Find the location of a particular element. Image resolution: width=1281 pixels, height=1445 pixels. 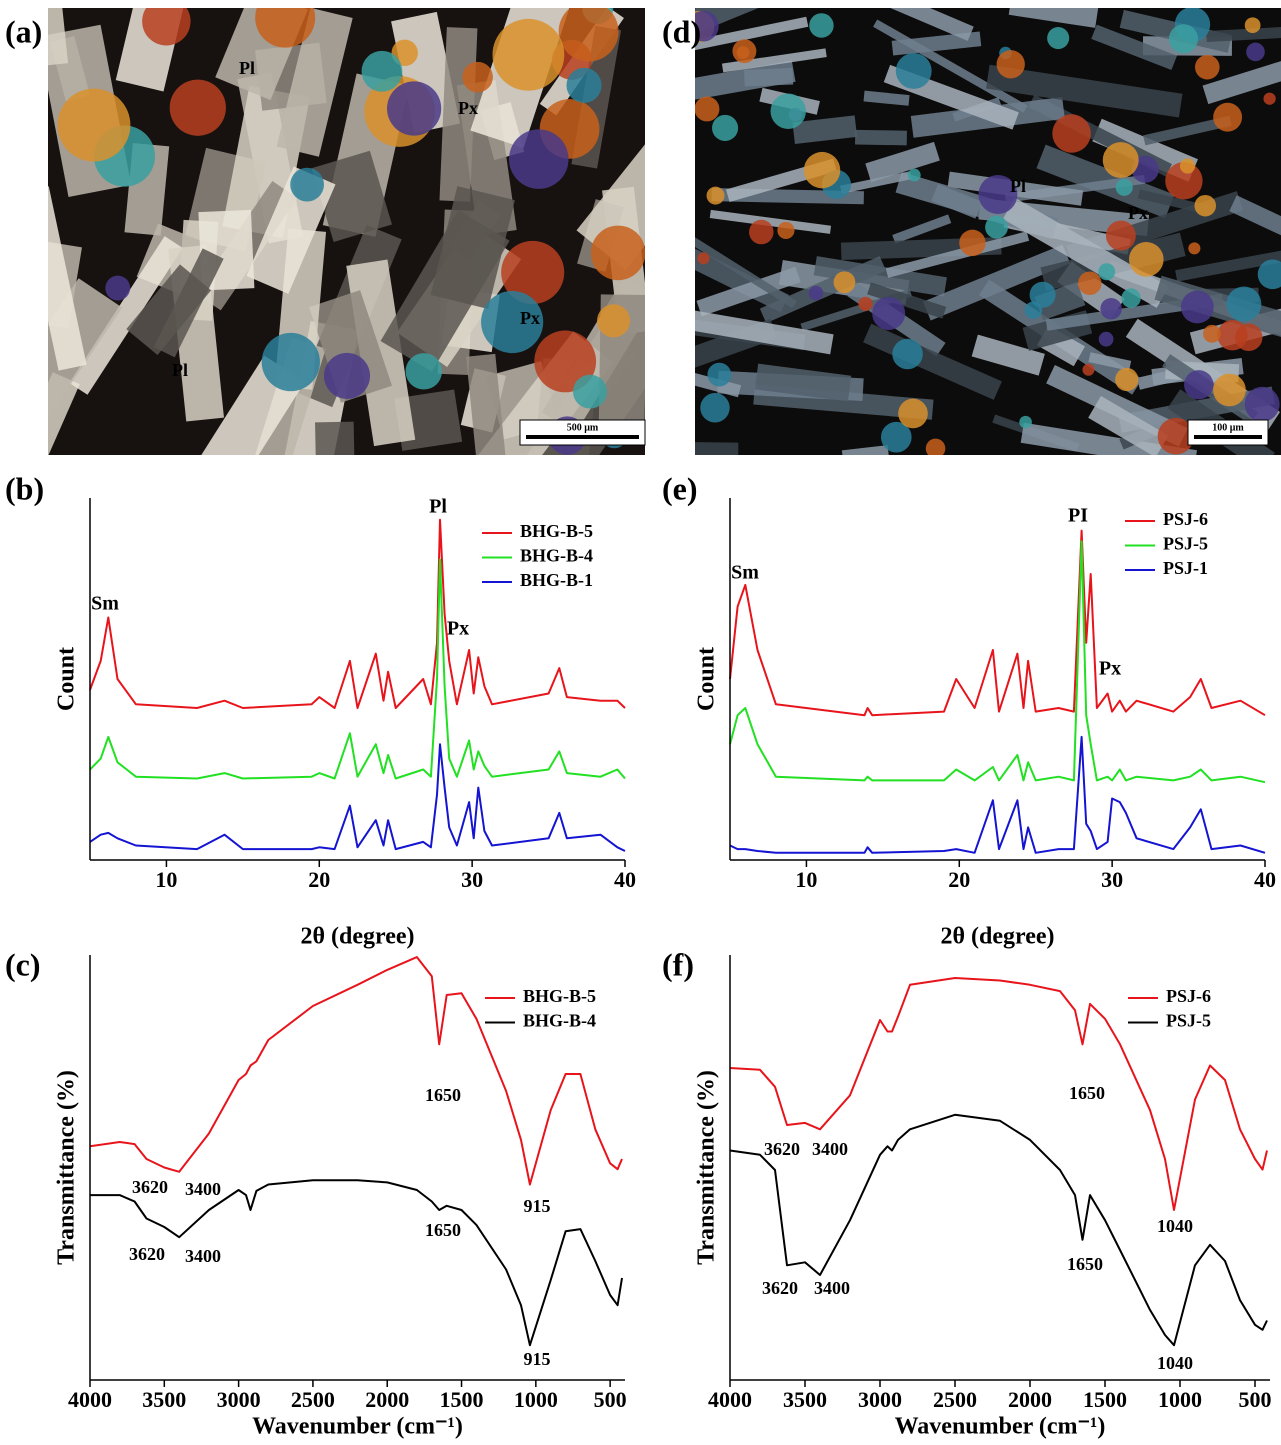

x-tick-label: 30 is located at coordinates (472, 879).